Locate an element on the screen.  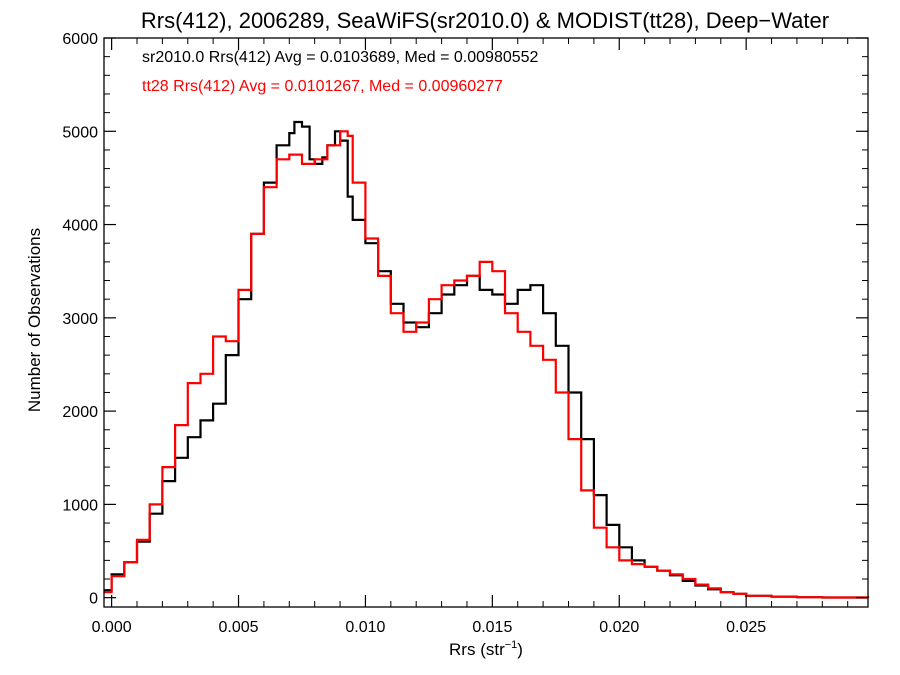
x-tick-label: 0.000 is located at coordinates (112, 627).